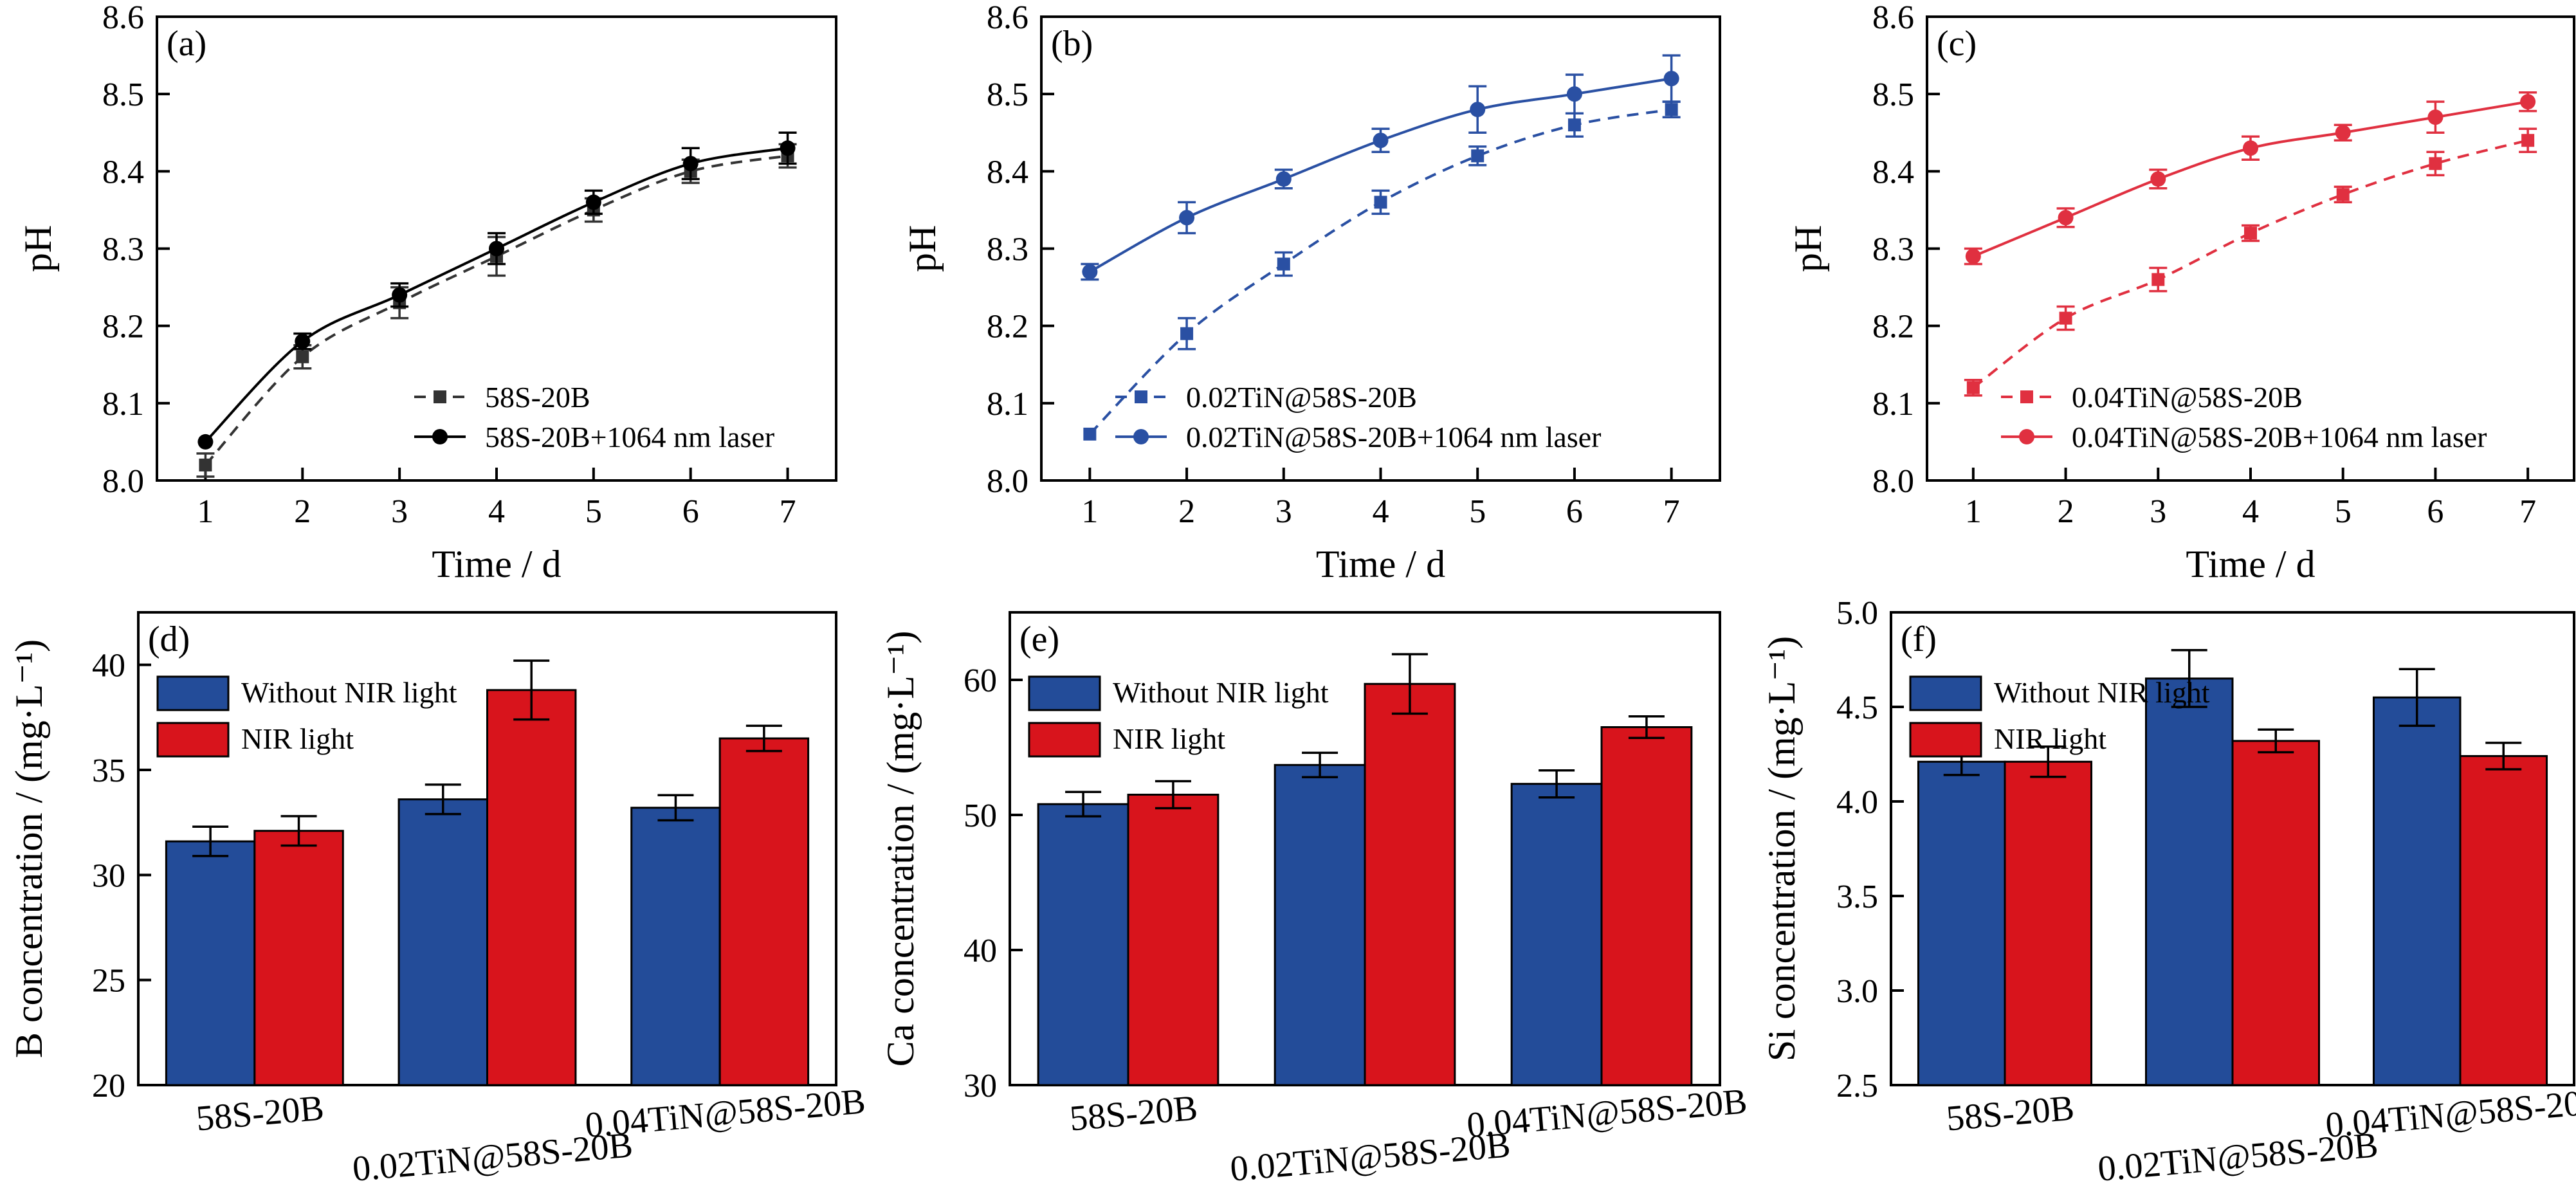  What do you see at coordinates (1857, 1086) in the screenshot?
I see `y-tick-label: 2.5` at bounding box center [1857, 1086].